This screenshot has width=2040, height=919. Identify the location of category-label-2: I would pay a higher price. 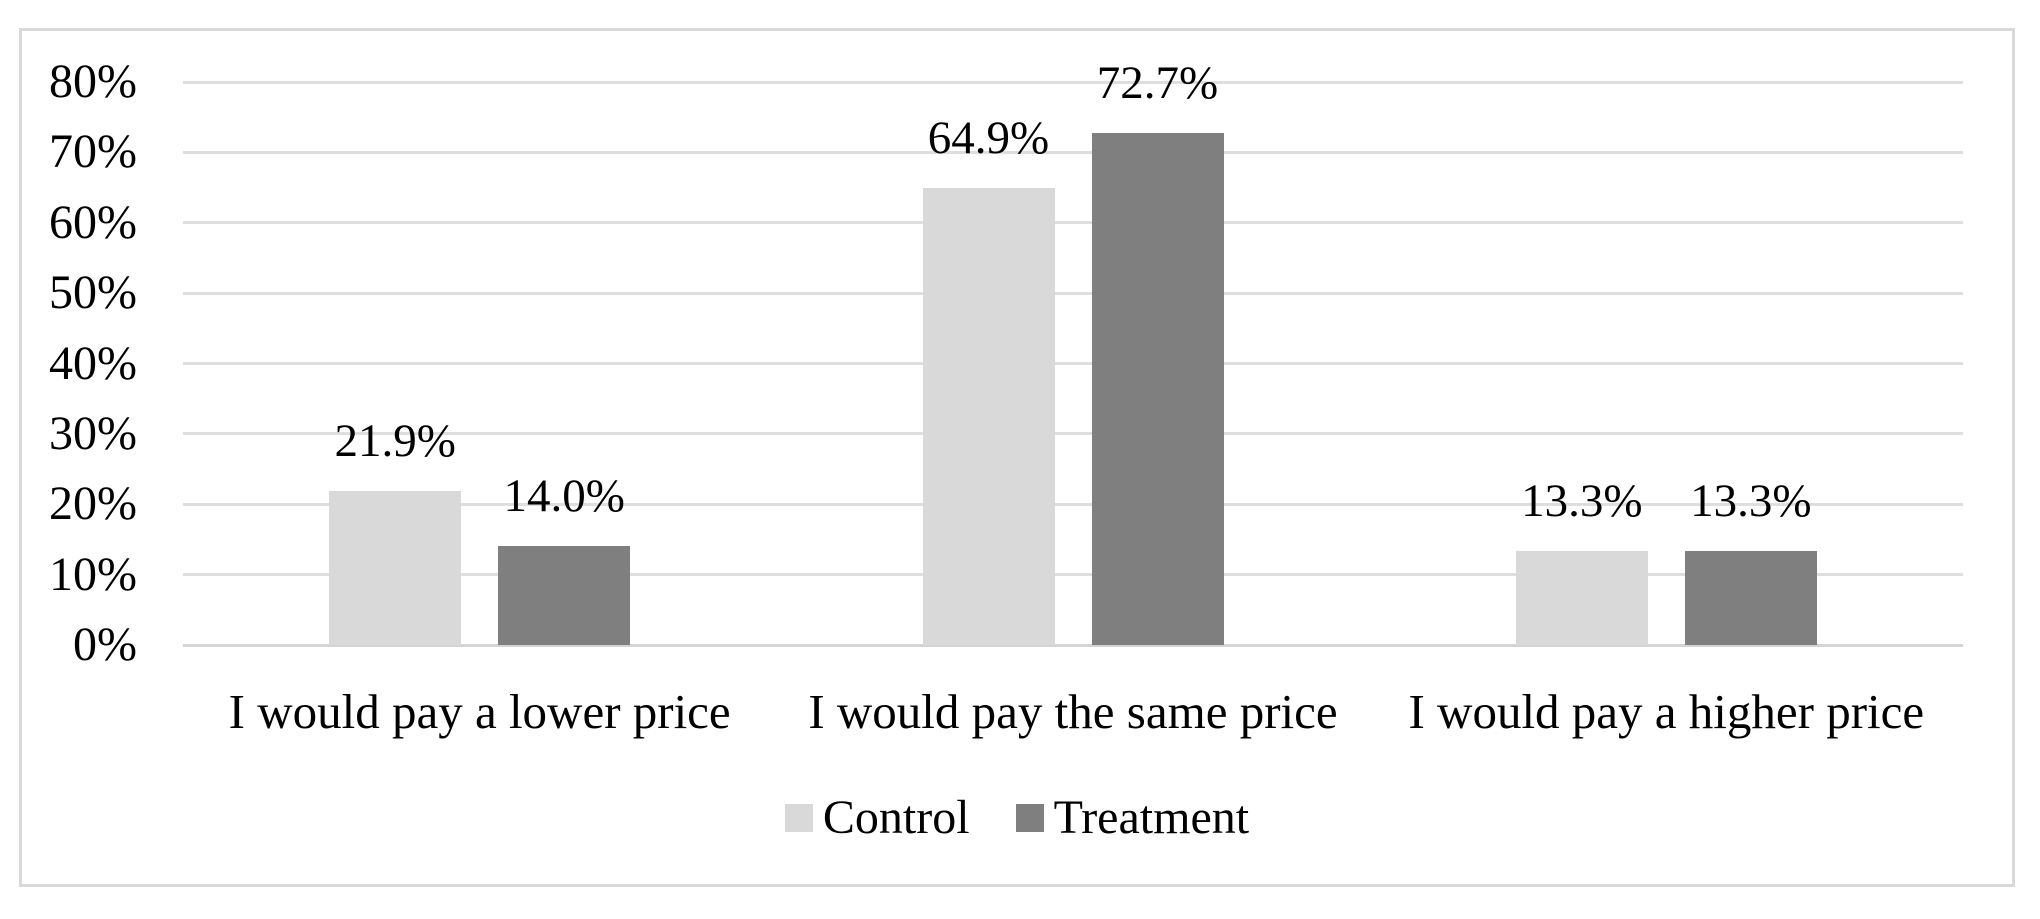
(1666, 711).